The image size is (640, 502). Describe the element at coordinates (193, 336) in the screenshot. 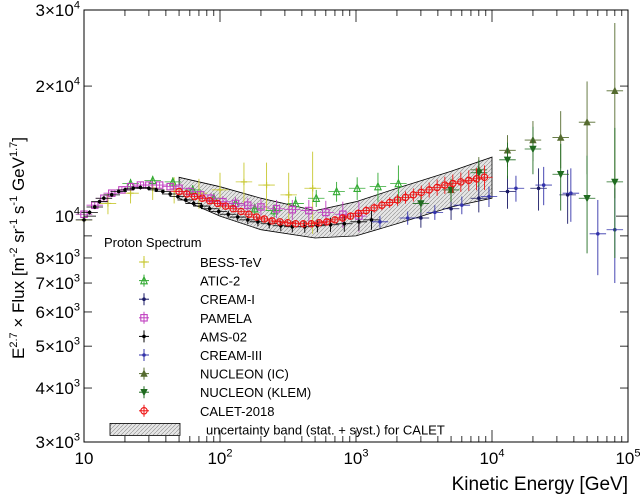

I see `legend-entry-ams-02: AMS-02` at that location.